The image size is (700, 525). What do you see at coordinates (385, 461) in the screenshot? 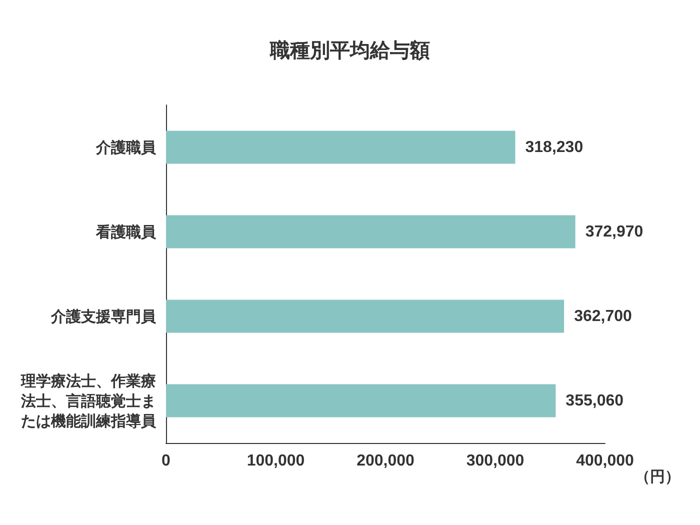
I see `x-tick-label: 200,000` at bounding box center [385, 461].